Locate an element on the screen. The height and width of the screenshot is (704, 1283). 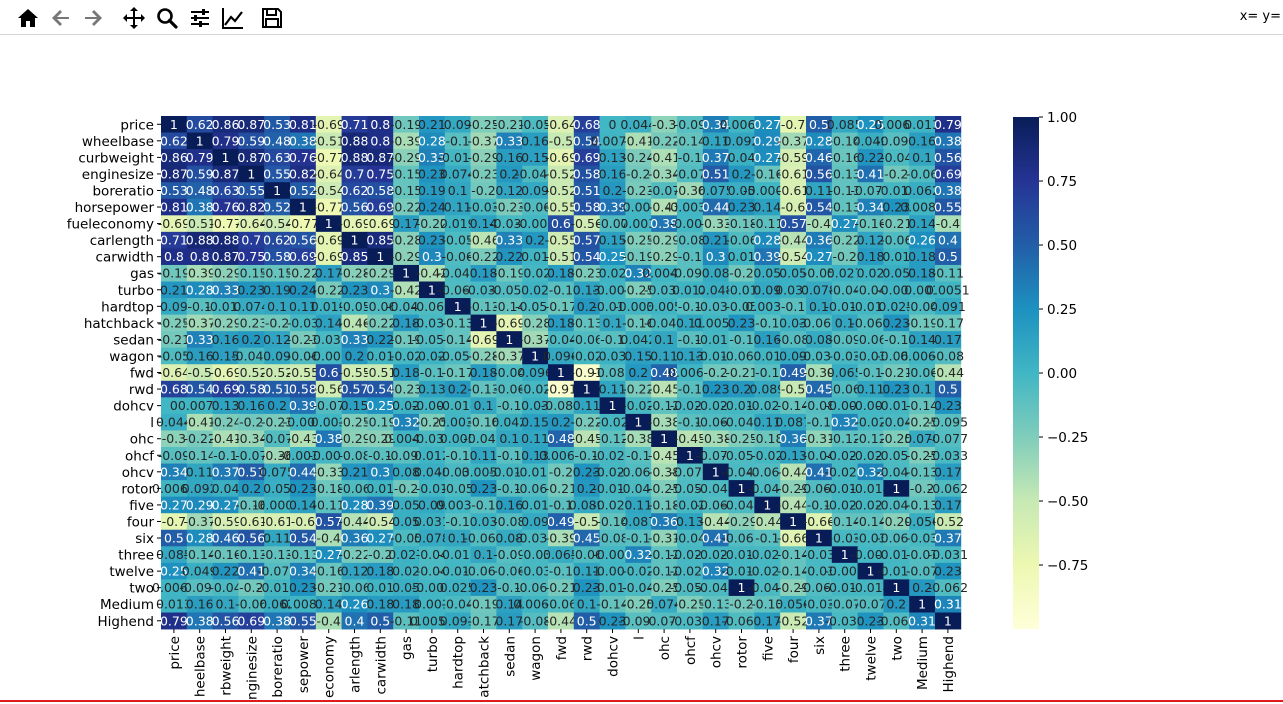
y-tick-label: curbweight is located at coordinates (116, 158).